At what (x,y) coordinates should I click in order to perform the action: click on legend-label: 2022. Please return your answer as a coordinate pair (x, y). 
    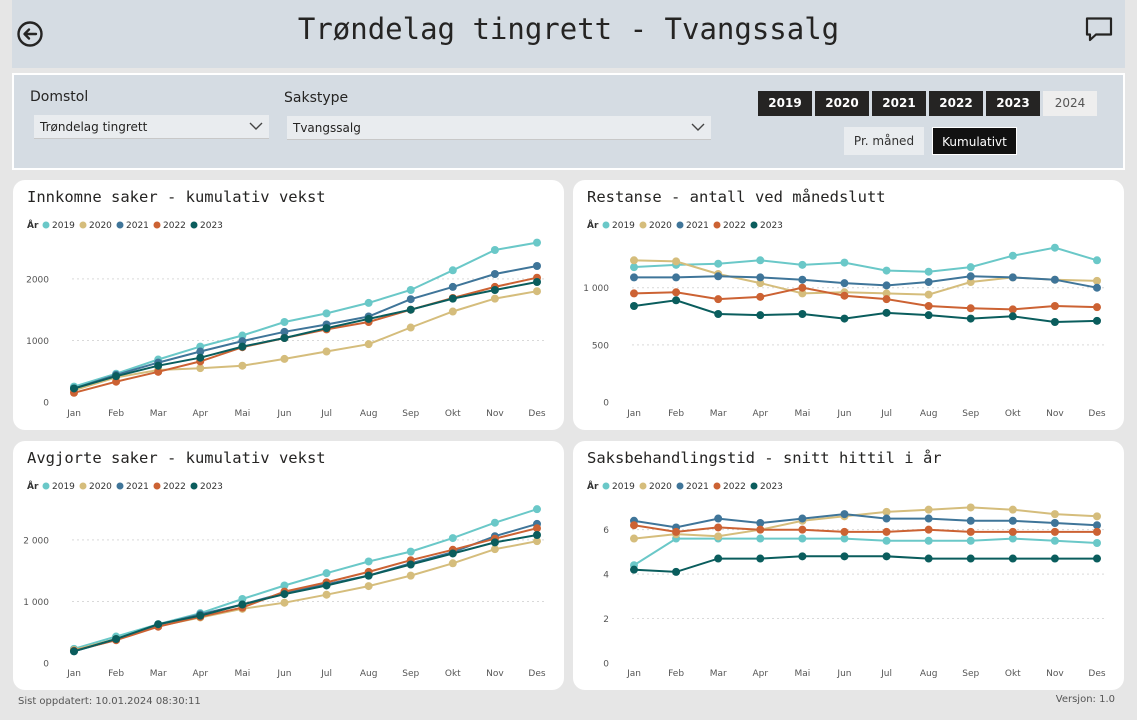
    Looking at the image, I should click on (174, 226).